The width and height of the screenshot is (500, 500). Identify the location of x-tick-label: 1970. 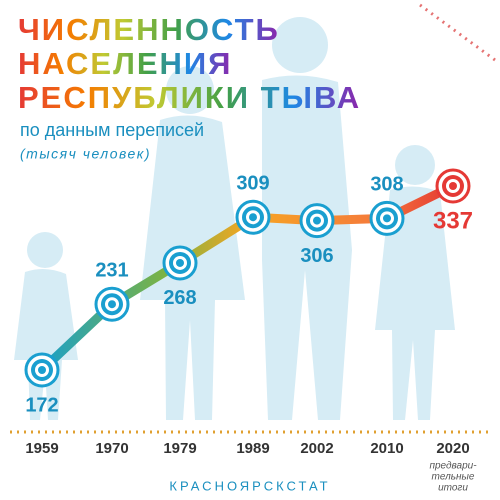
(111, 448).